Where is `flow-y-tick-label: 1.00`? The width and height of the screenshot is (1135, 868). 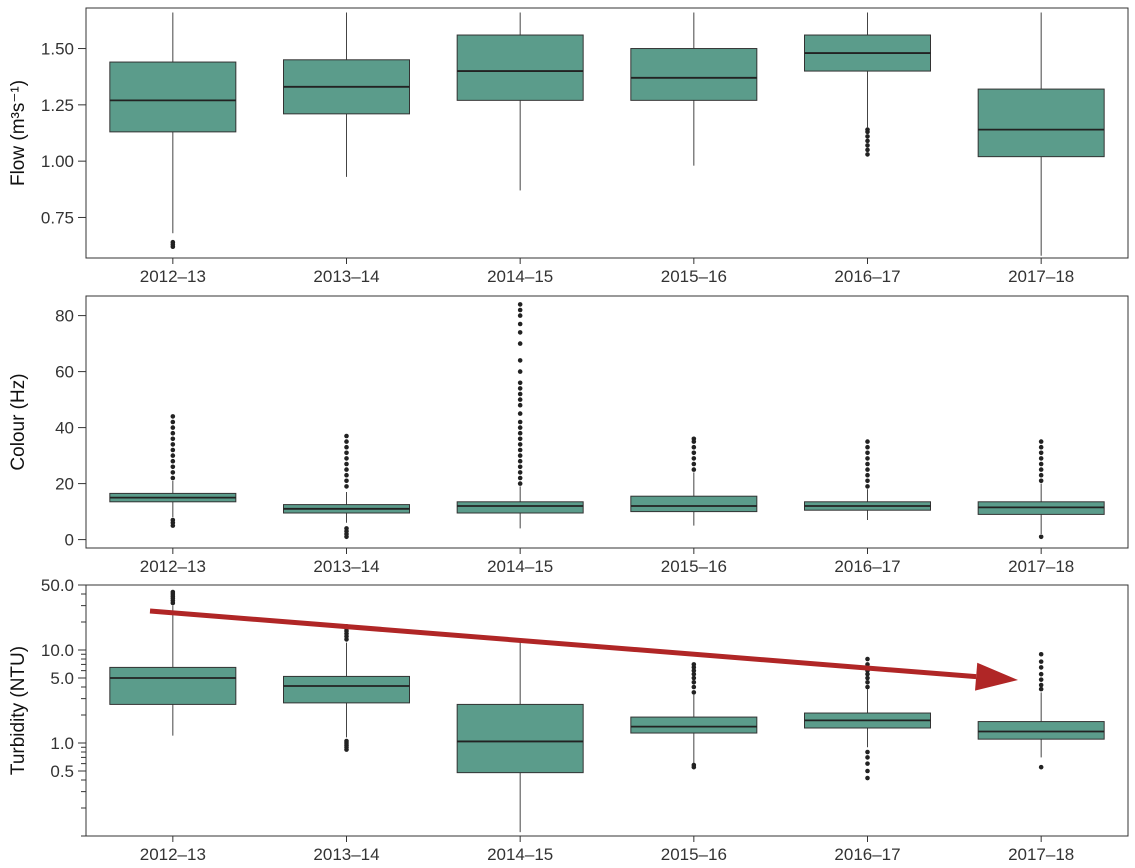 flow-y-tick-label: 1.00 is located at coordinates (57, 161).